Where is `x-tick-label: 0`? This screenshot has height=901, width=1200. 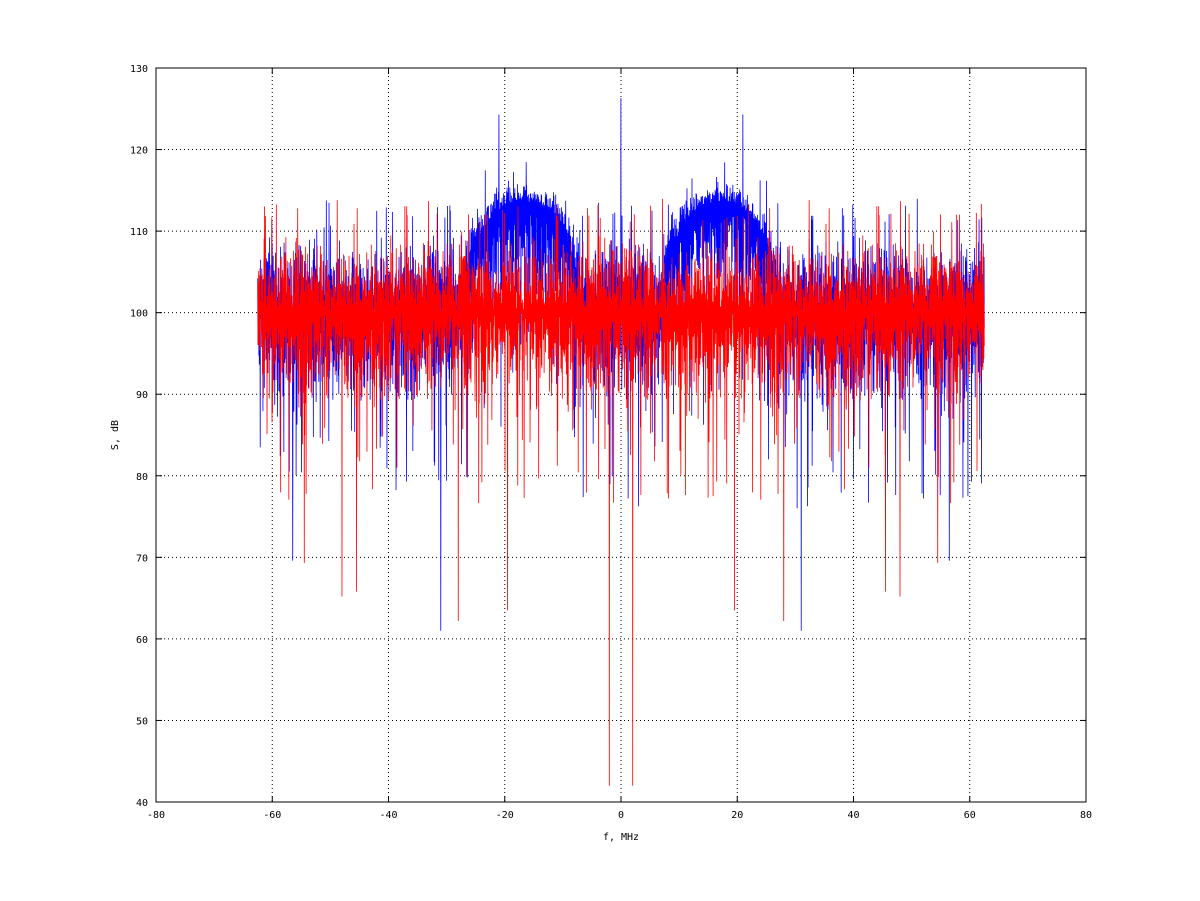
x-tick-label: 0 is located at coordinates (621, 815).